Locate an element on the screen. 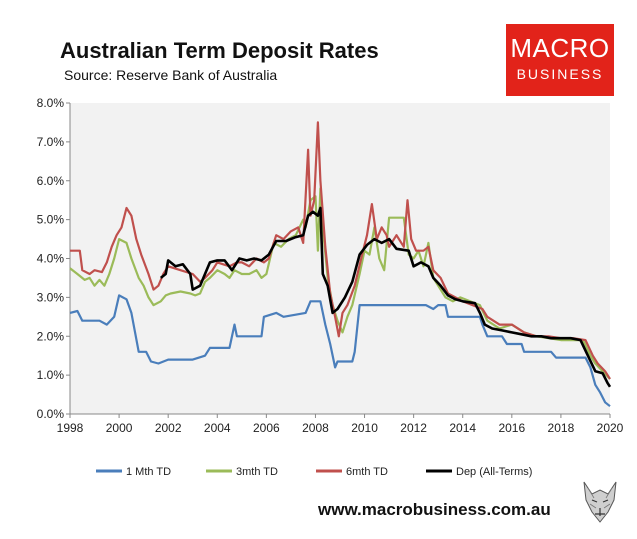 The width and height of the screenshot is (637, 539). legend-label: Dep (All-Terms) is located at coordinates (494, 472).